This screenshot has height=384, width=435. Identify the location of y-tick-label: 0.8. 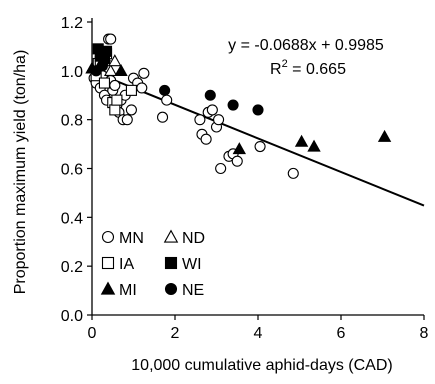
(72, 121).